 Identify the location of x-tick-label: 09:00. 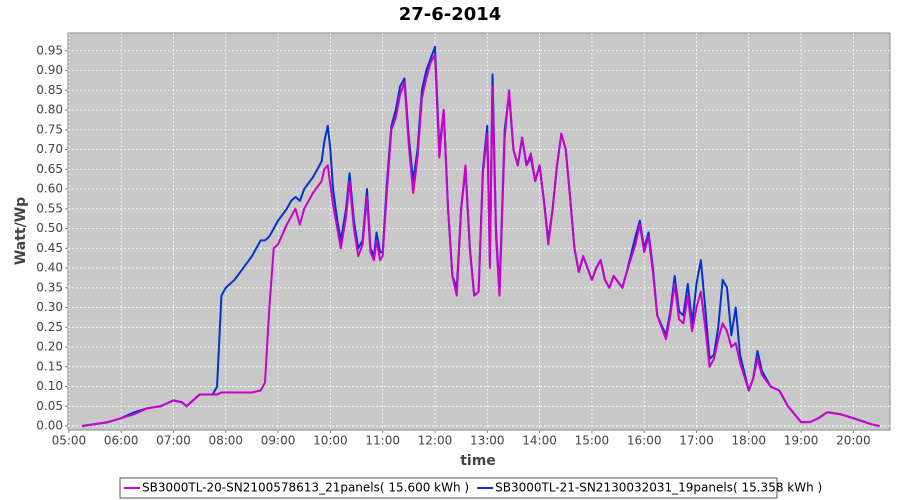
(278, 441).